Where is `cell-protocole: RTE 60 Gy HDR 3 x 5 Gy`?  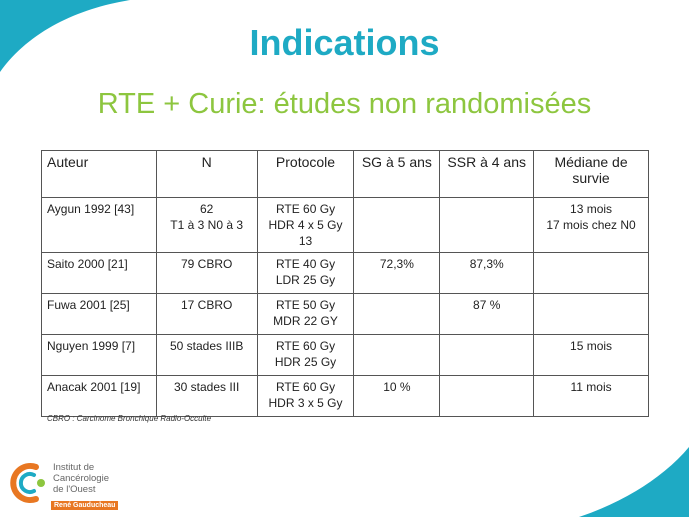
cell-protocole: RTE 60 Gy HDR 3 x 5 Gy is located at coordinates (305, 396).